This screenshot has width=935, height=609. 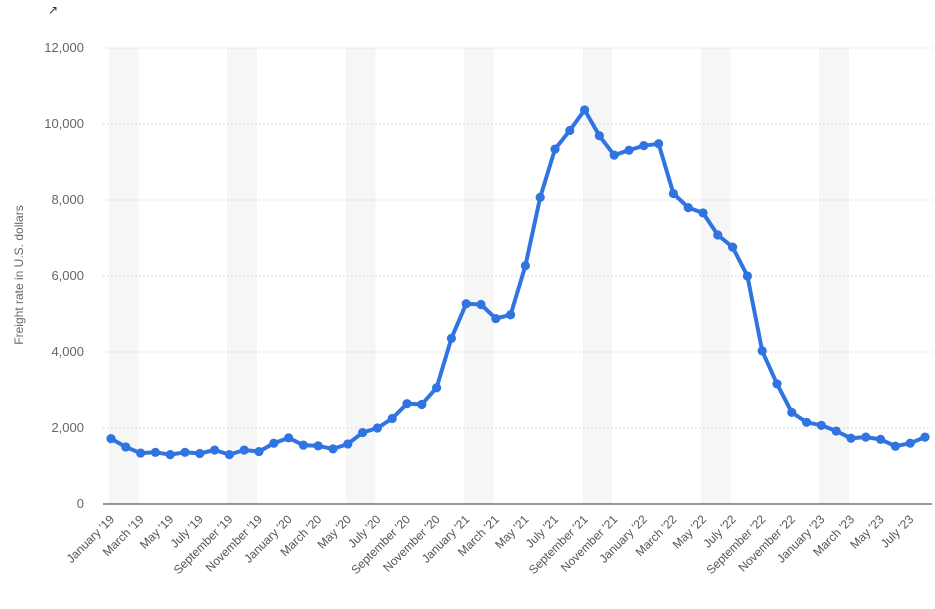 I want to click on y-tick-label: 10,000, so click(x=64, y=123).